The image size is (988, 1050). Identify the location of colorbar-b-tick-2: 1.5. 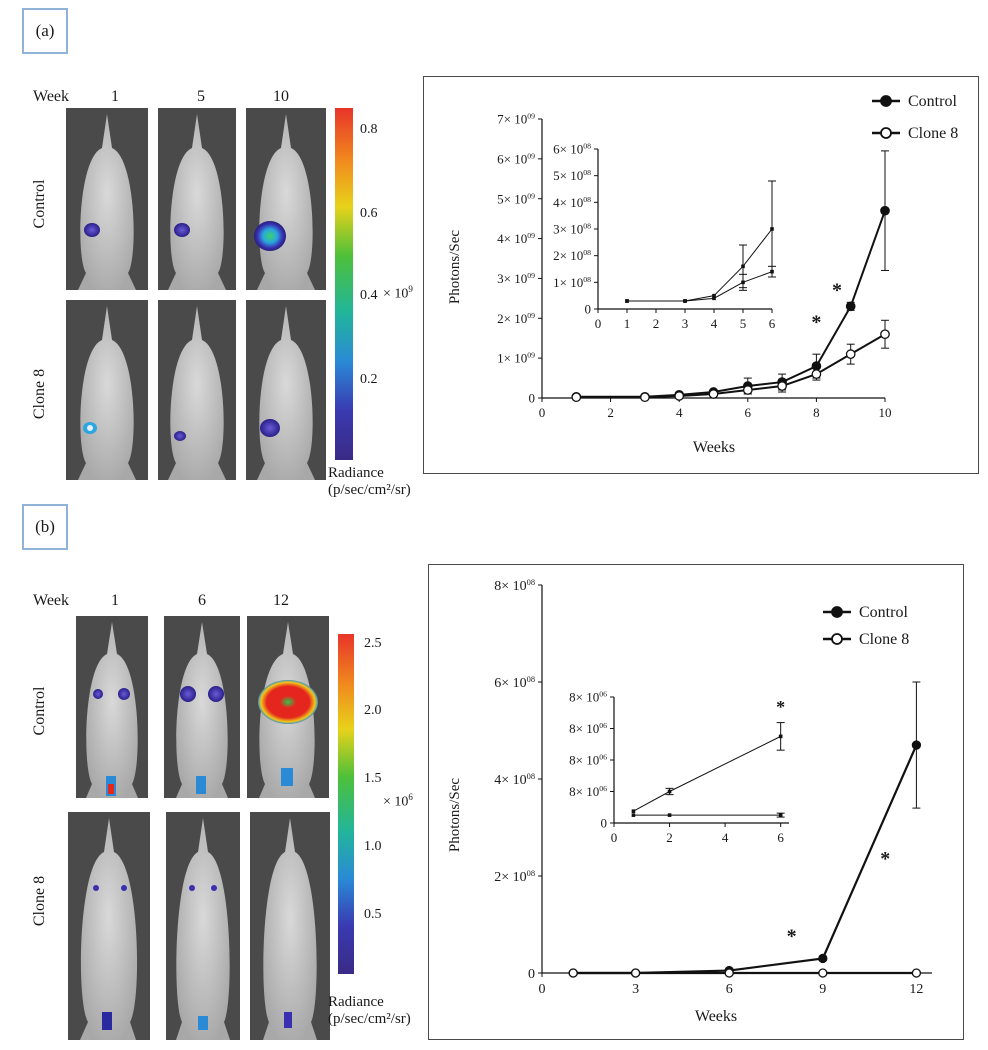
(373, 778).